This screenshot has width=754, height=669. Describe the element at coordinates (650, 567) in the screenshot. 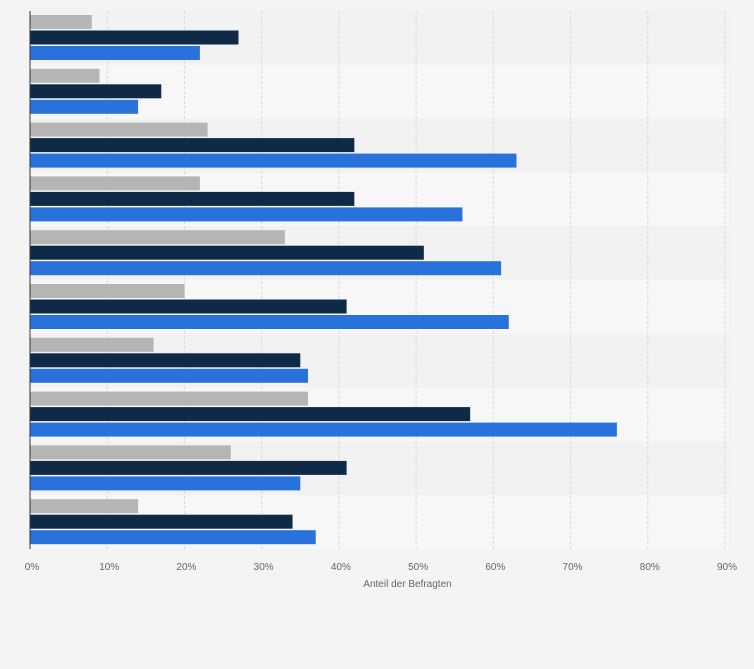

I see `x-tick-label: 80%` at that location.